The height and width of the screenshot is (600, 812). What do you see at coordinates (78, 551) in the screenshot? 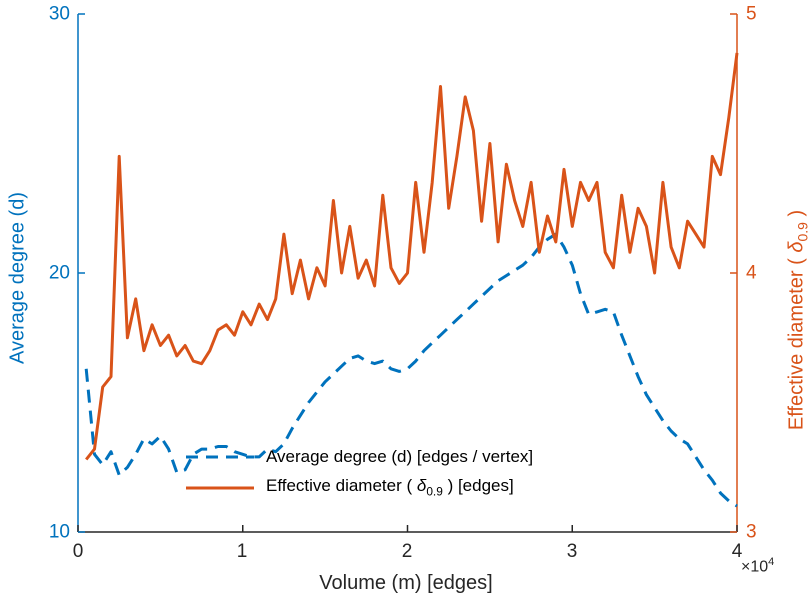
I see `x-tick-0: 0` at bounding box center [78, 551].